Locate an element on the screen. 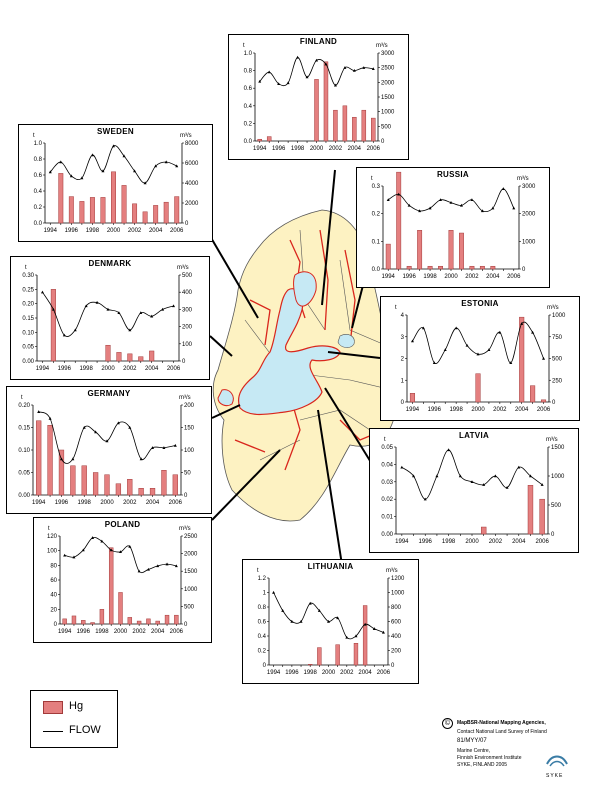  kattegat is located at coordinates (225, 398).